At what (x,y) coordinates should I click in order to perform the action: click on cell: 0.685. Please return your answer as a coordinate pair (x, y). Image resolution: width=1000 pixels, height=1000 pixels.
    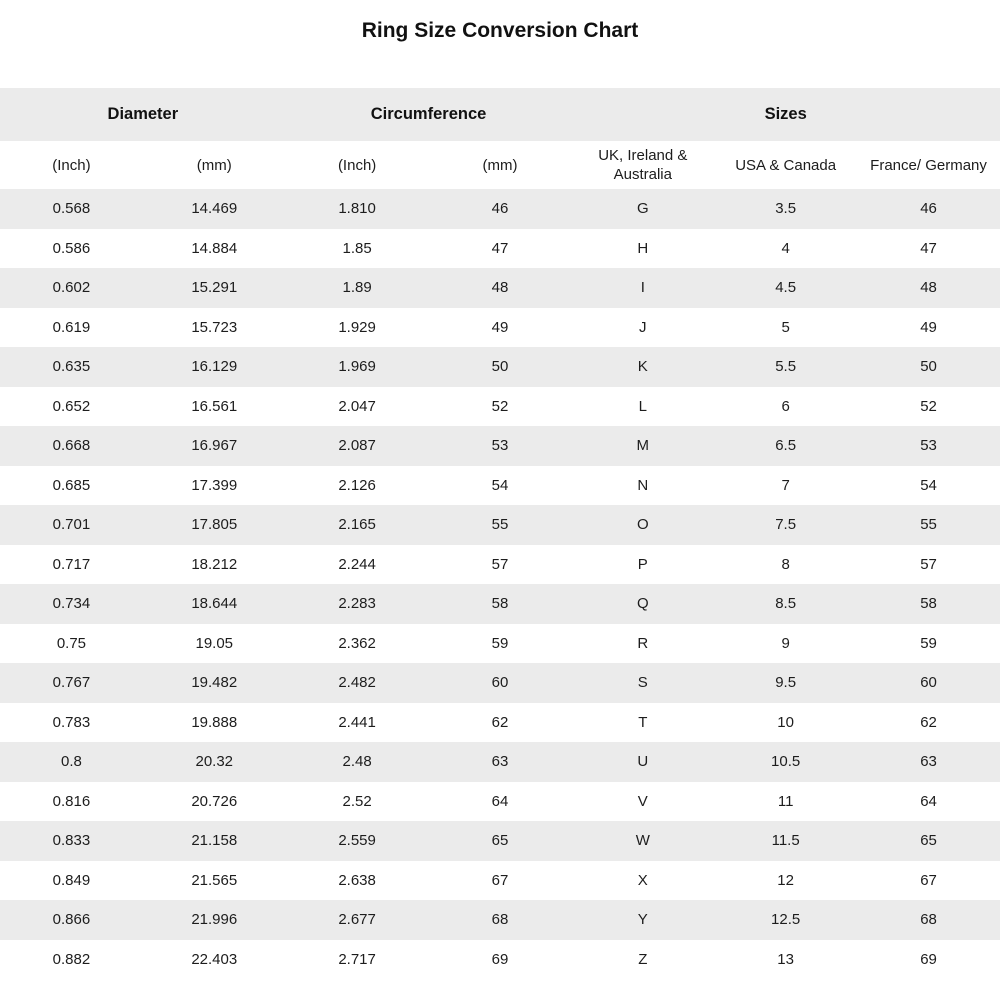
    Looking at the image, I should click on (71, 485).